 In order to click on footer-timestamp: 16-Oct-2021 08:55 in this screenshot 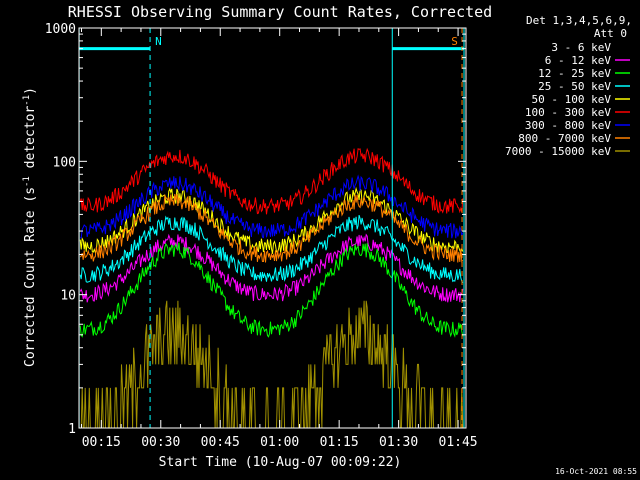, I will do `click(596, 471)`.